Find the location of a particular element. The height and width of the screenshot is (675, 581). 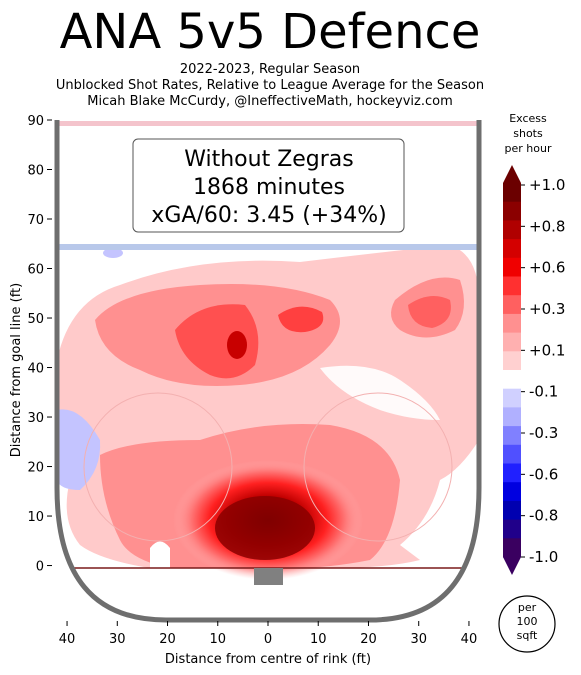

unit-badge-line-2: 100 is located at coordinates (527, 621).